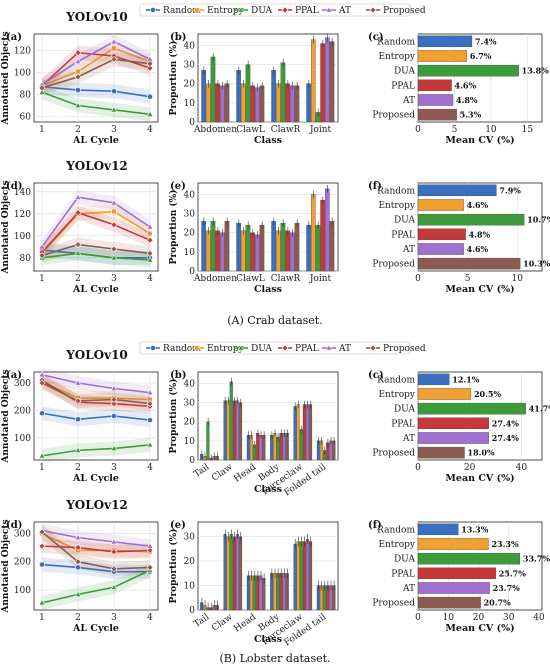 Image resolution: width=550 pixels, height=668 pixels. I want to click on y-axis-label: Proportion (%), so click(173, 78).